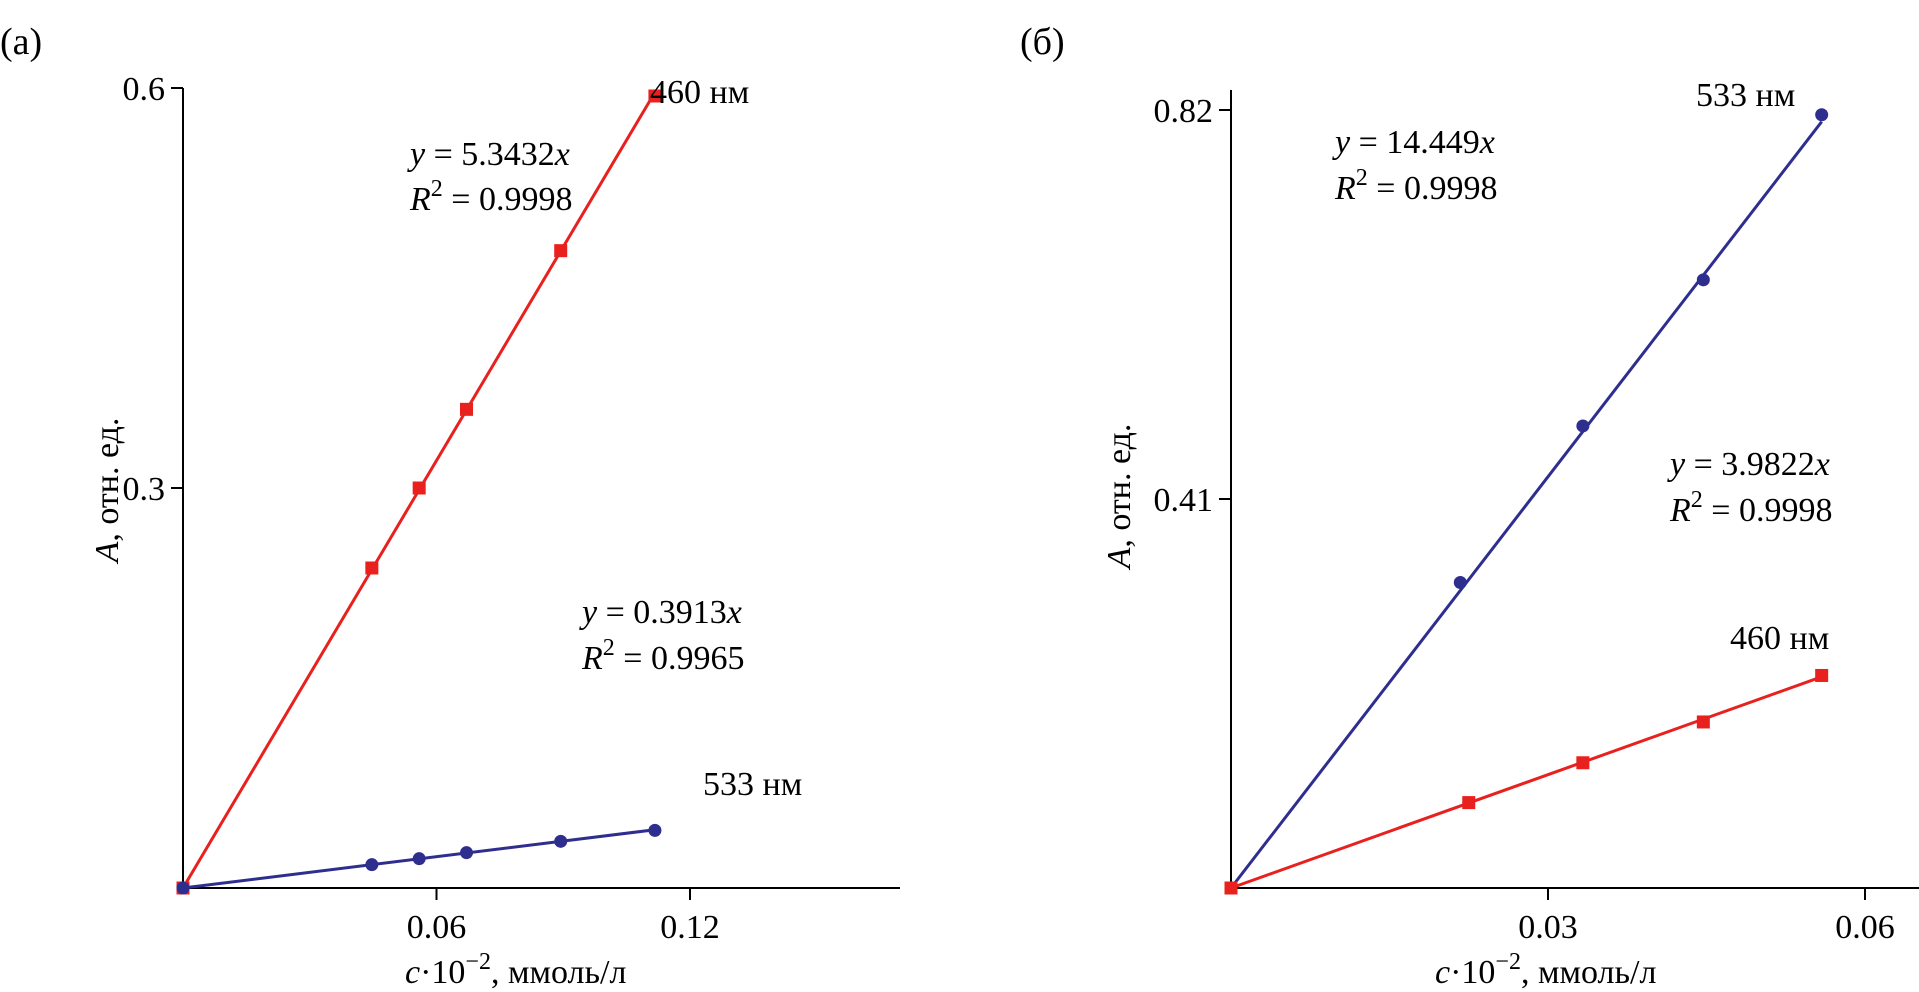 This screenshot has height=992, width=1919. Describe the element at coordinates (690, 927) in the screenshot. I see `panel-a-xtick-label-1: 0.12` at that location.